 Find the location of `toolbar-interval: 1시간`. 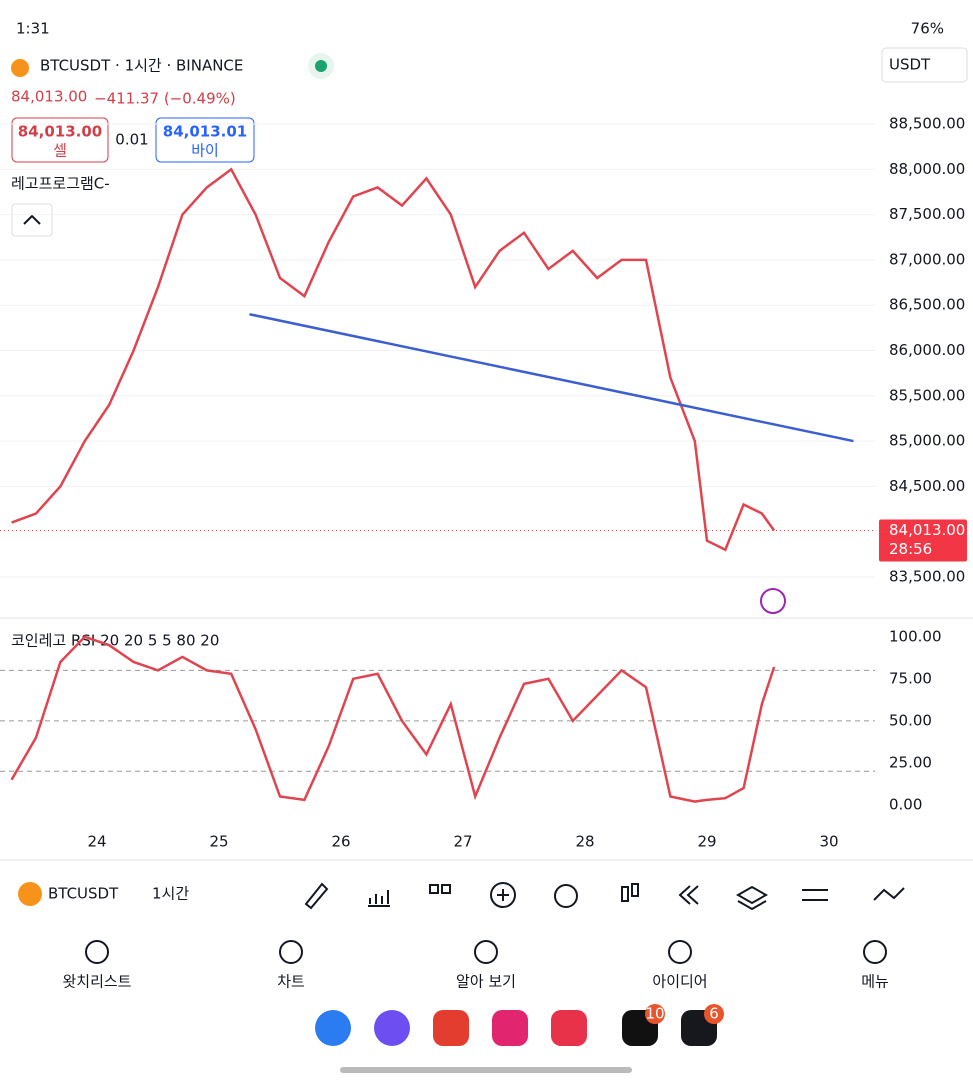

toolbar-interval: 1시간 is located at coordinates (170, 894).